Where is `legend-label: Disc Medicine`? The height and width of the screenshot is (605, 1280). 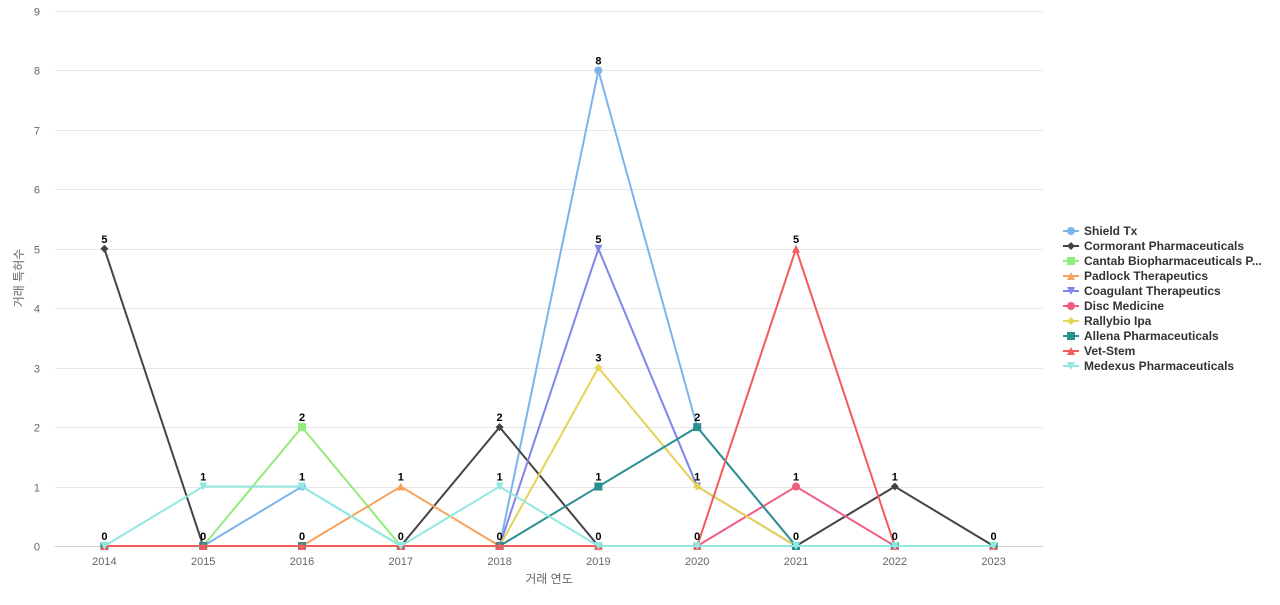 legend-label: Disc Medicine is located at coordinates (1124, 306).